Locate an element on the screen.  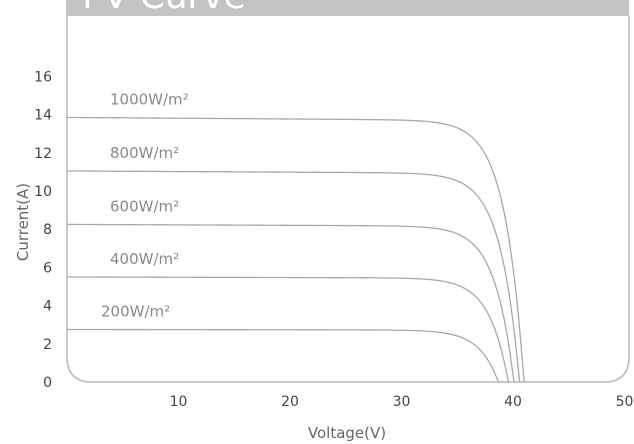
y-tick-label: 0 is located at coordinates (47, 383).